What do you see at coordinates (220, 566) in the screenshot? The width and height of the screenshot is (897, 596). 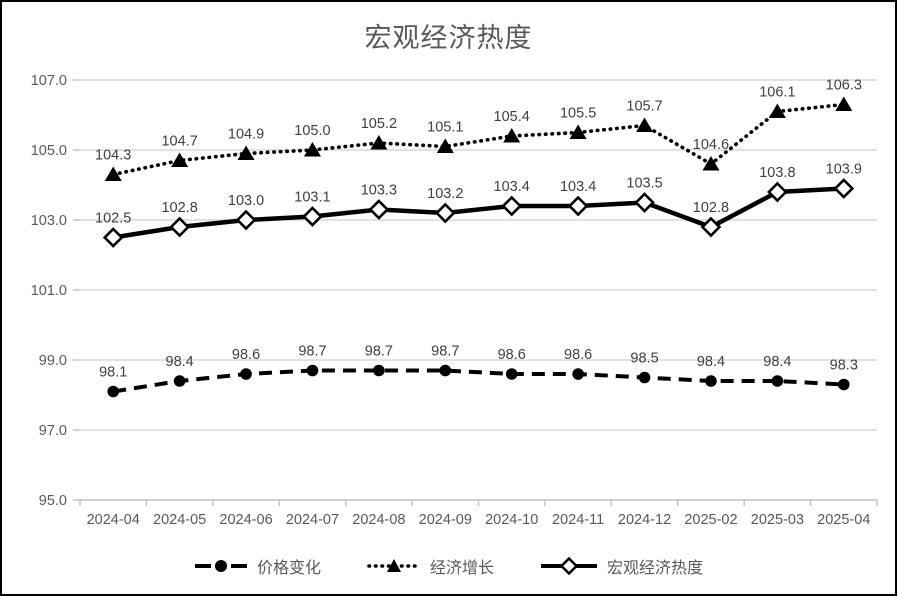 I see `dashed-line-circle-marker-icon` at bounding box center [220, 566].